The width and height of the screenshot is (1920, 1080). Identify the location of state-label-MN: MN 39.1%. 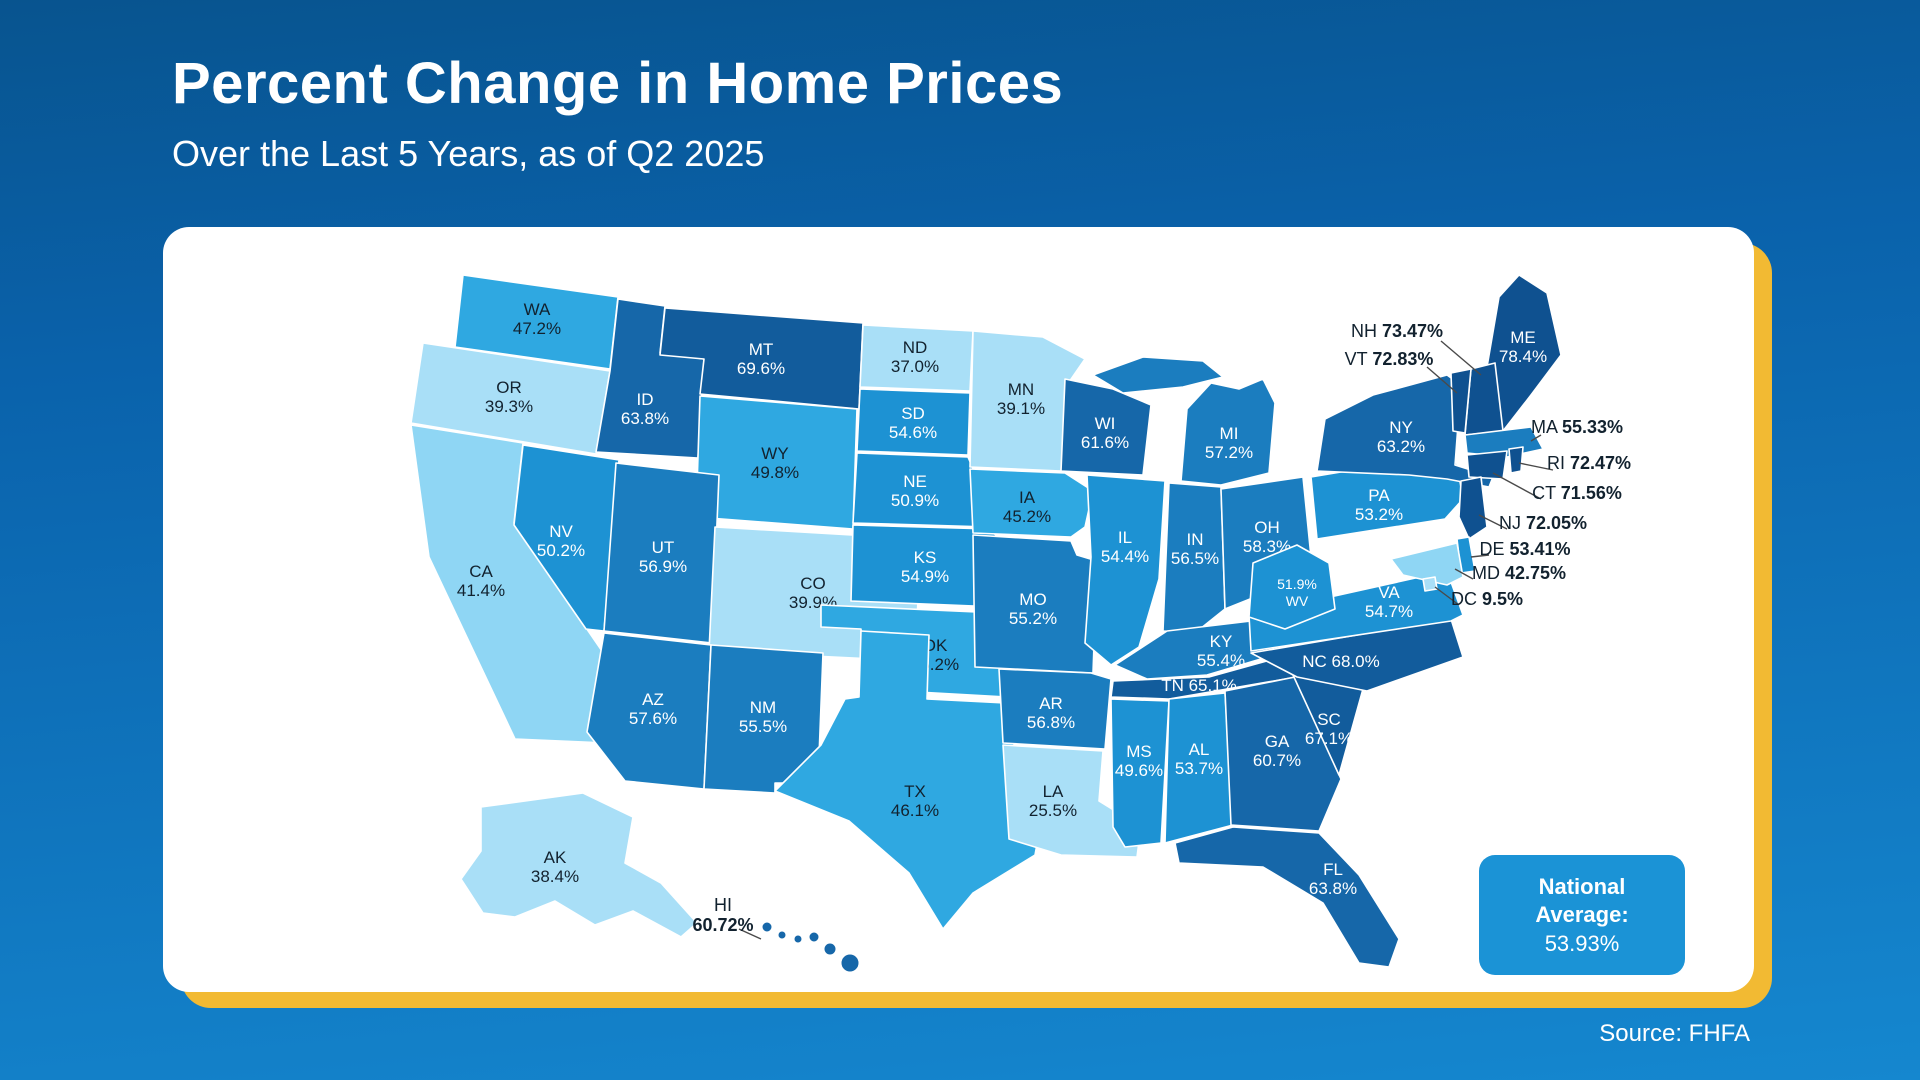
(1021, 399).